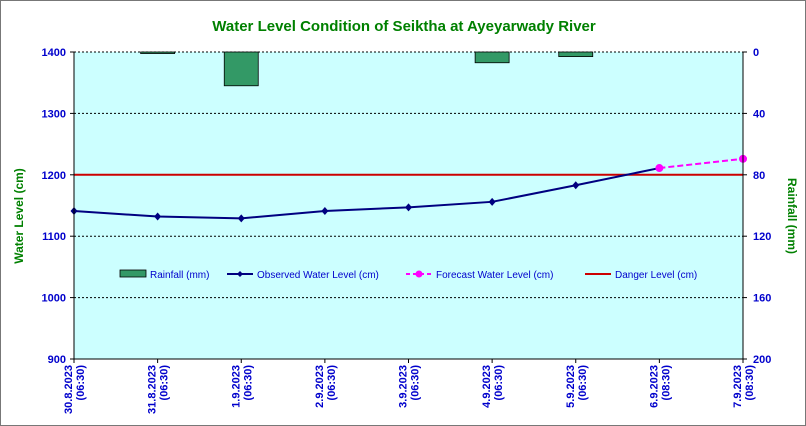 Image resolution: width=806 pixels, height=426 pixels. I want to click on x-tick-label: 7.9.2023(08:30), so click(744, 386).